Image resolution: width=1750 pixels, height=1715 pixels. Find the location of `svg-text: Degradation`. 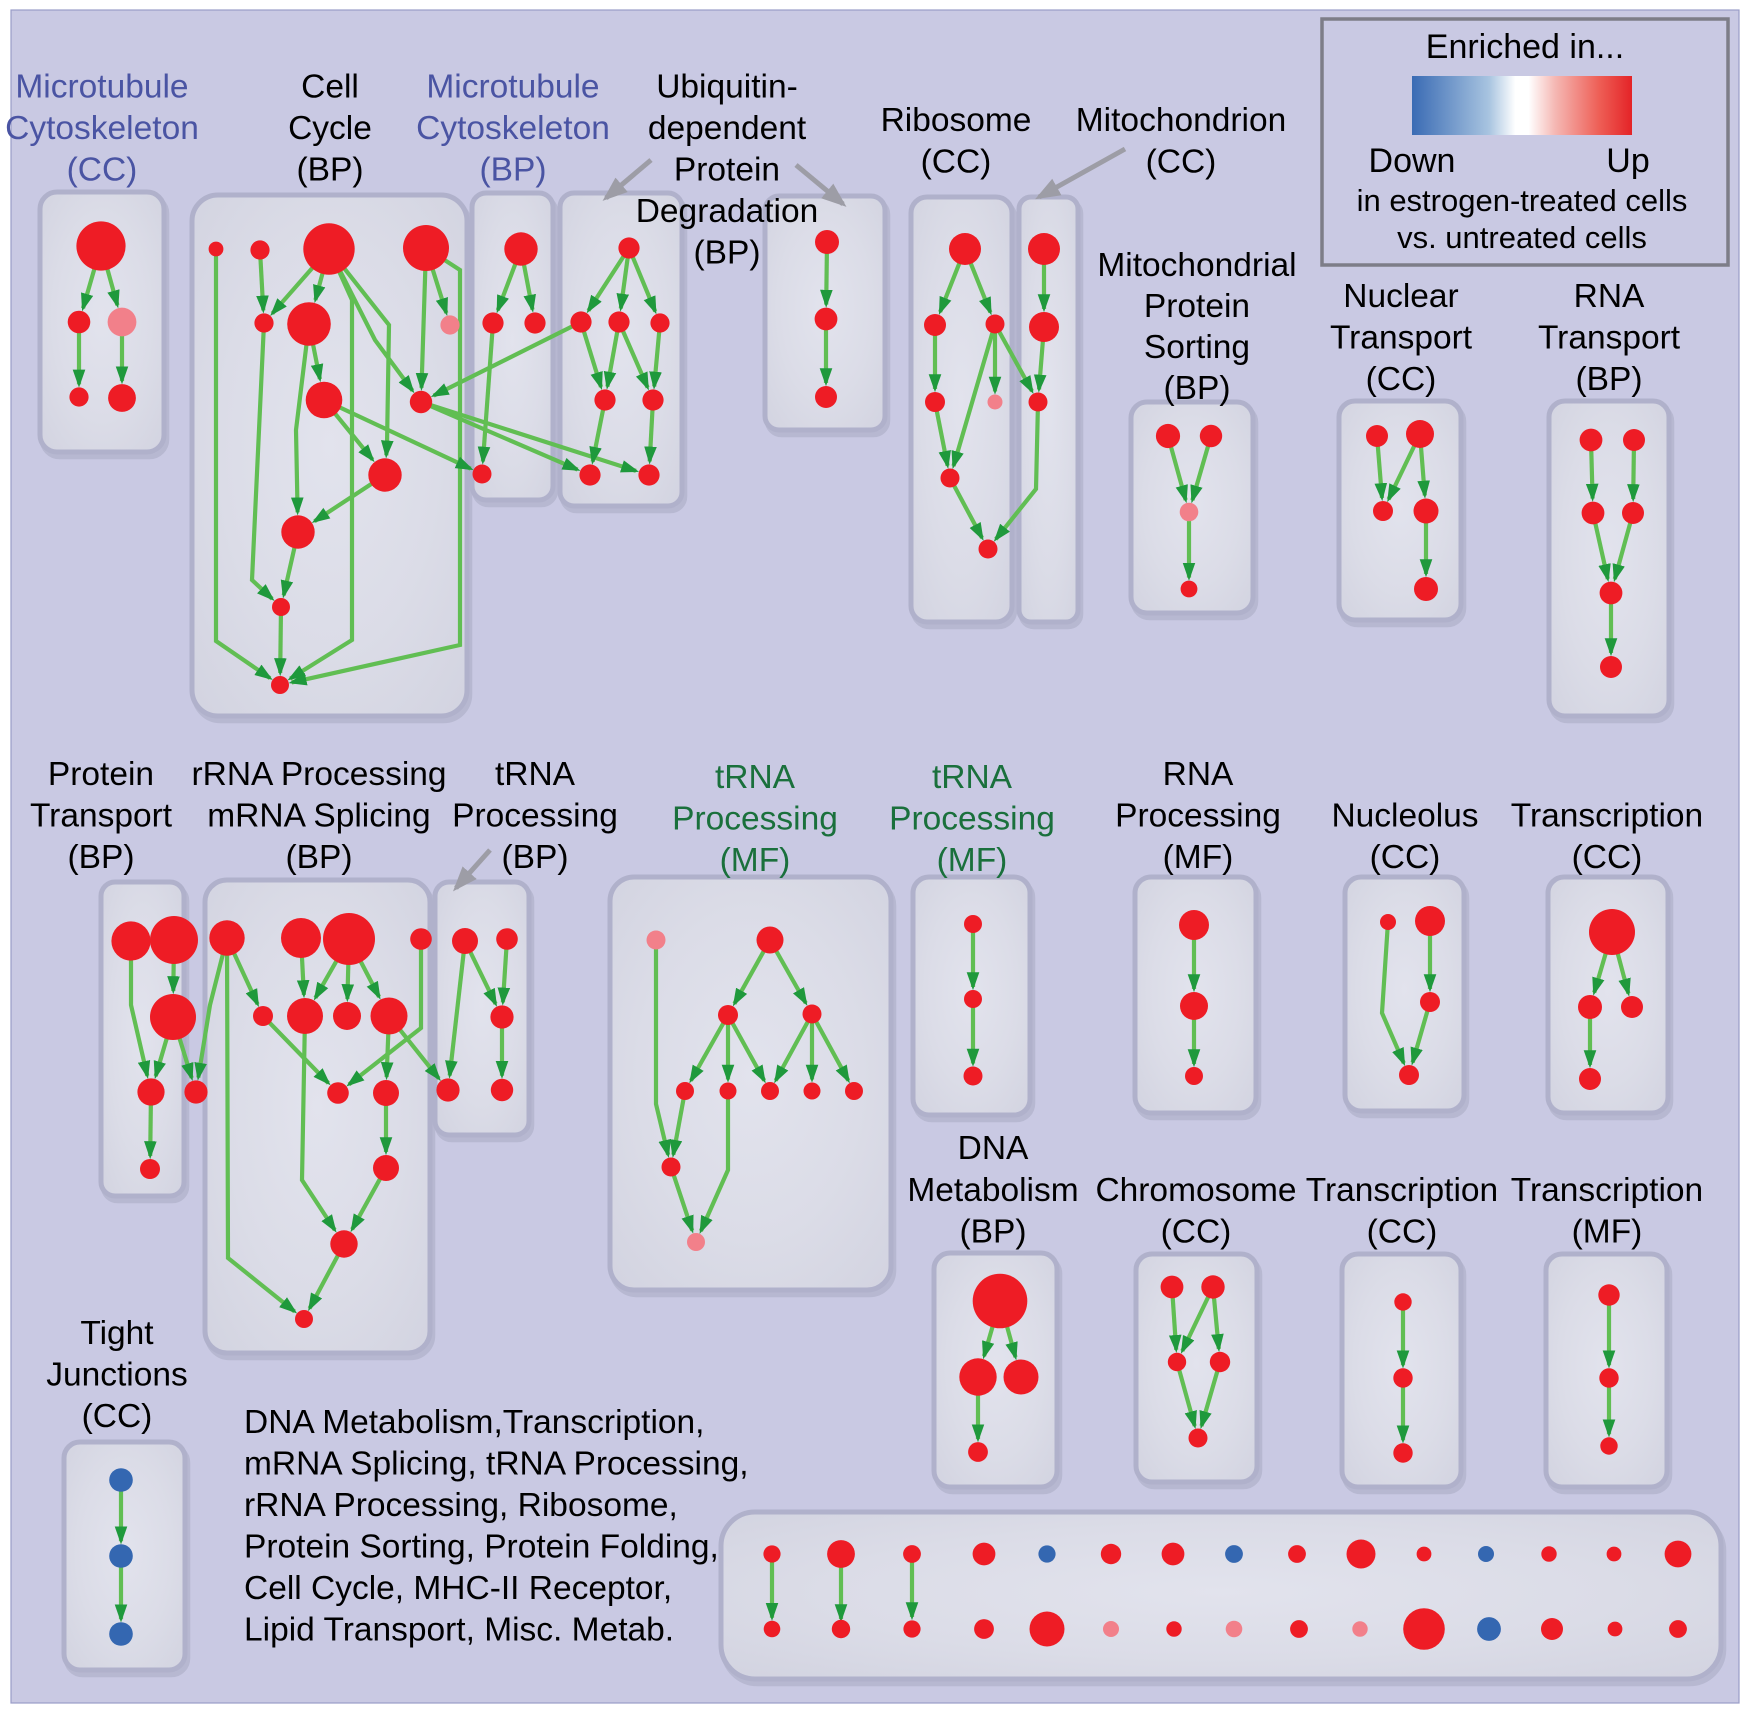

svg-text: Degradation is located at coordinates (727, 211).